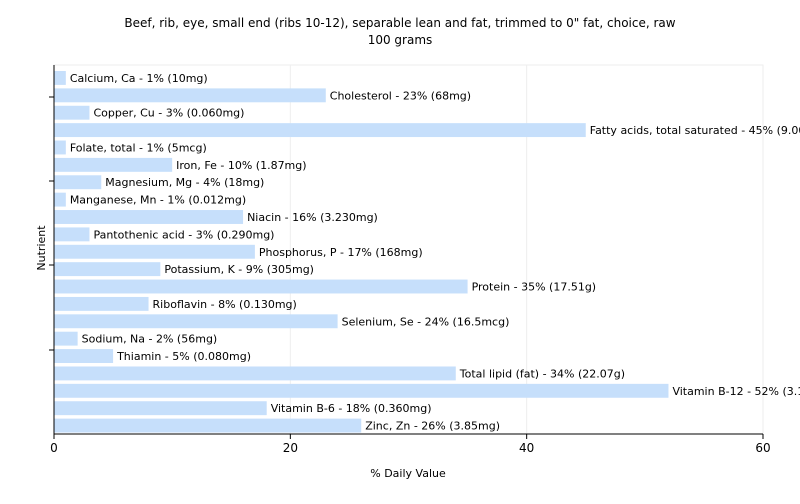 The height and width of the screenshot is (504, 800). Describe the element at coordinates (408, 473) in the screenshot. I see `x-axis-label: % Daily Value` at that location.